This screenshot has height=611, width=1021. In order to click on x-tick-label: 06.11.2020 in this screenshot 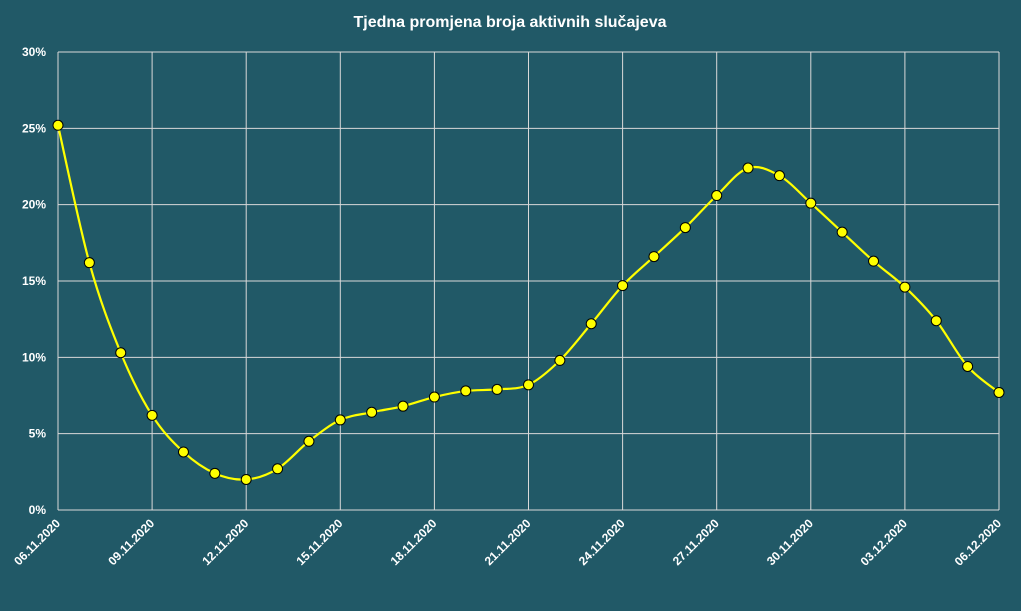, I will do `click(37, 542)`.